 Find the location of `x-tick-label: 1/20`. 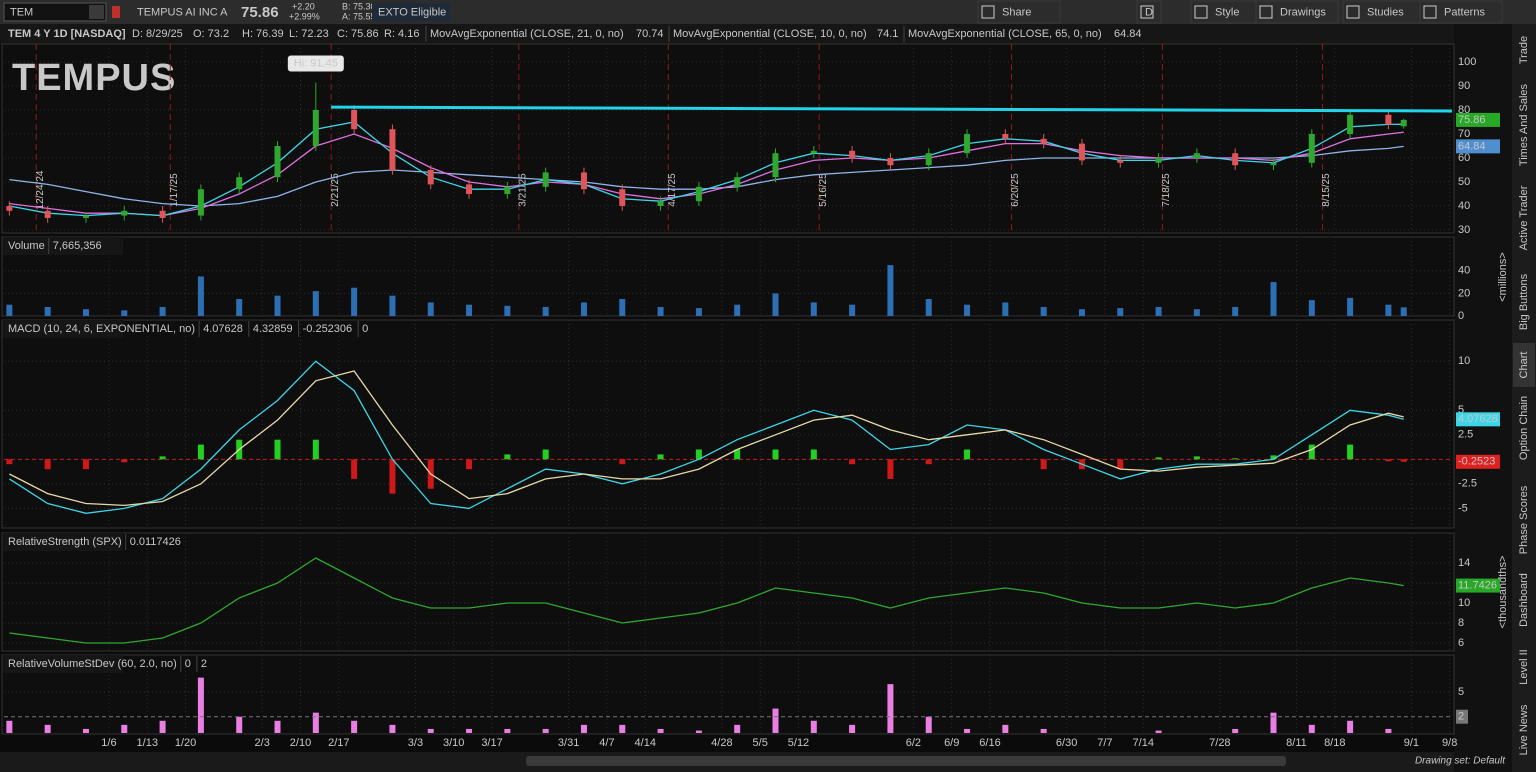

x-tick-label: 1/20 is located at coordinates (185, 743).